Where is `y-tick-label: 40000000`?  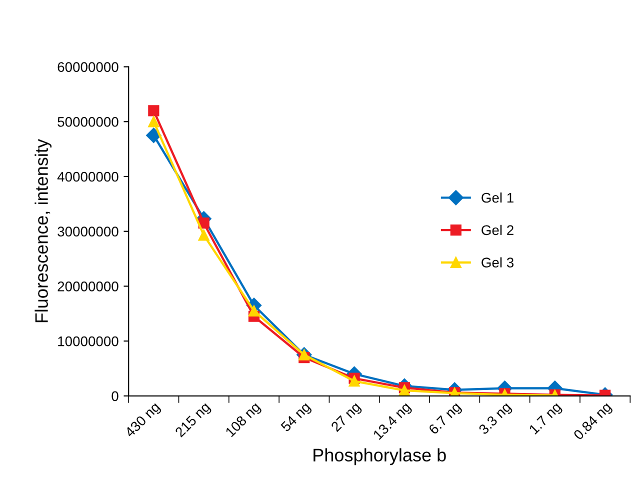 y-tick-label: 40000000 is located at coordinates (87, 177).